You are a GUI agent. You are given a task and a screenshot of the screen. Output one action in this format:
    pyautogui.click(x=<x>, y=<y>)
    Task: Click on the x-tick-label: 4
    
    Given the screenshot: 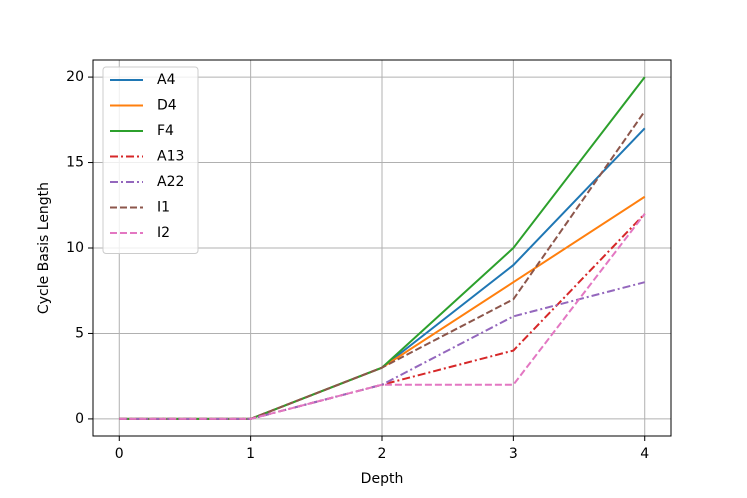 What is the action you would take?
    pyautogui.click(x=644, y=454)
    